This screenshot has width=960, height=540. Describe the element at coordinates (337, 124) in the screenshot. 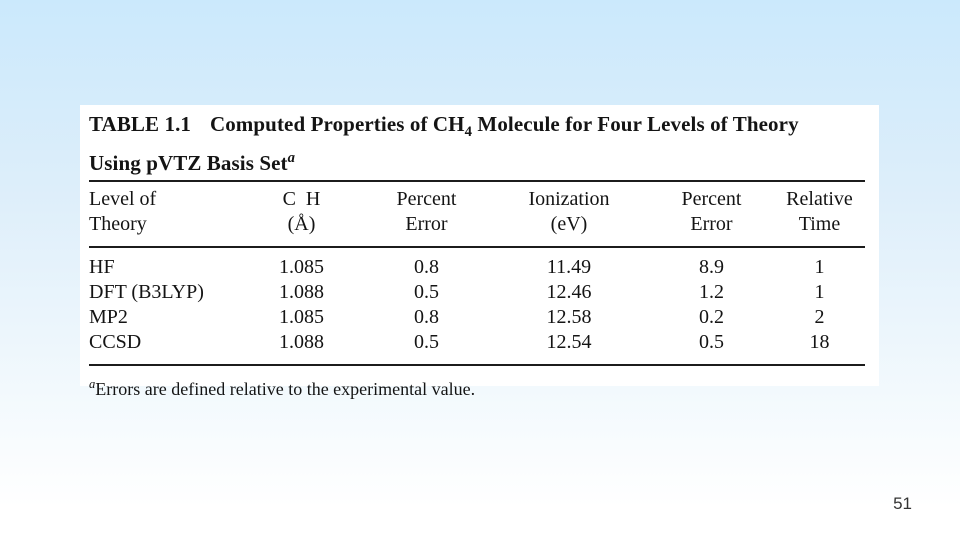

I see `table-title-text: Computed Properties of CH` at that location.